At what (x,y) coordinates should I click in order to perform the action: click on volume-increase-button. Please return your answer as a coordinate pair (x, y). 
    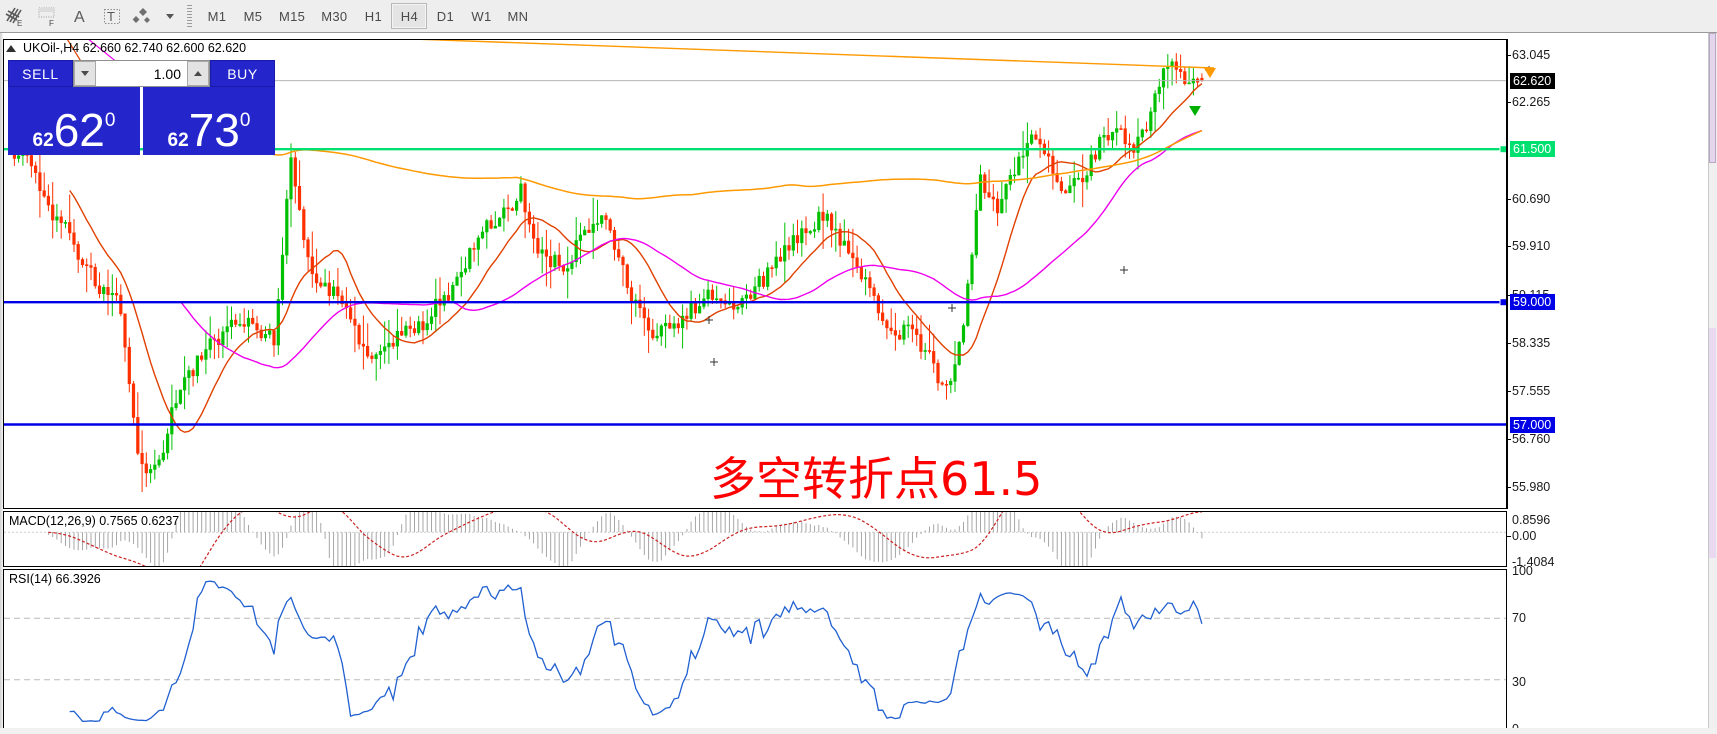
    Looking at the image, I should click on (198, 73).